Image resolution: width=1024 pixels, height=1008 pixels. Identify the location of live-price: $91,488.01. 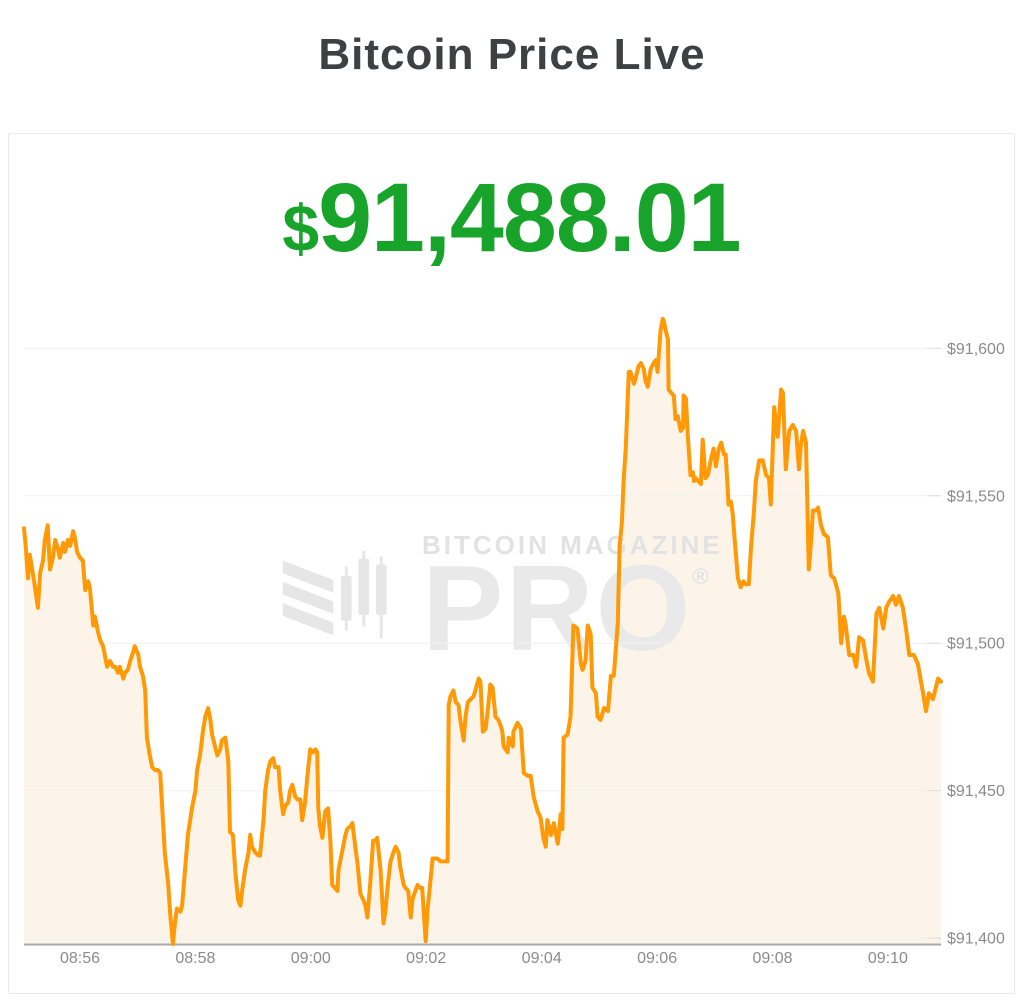
(511, 217).